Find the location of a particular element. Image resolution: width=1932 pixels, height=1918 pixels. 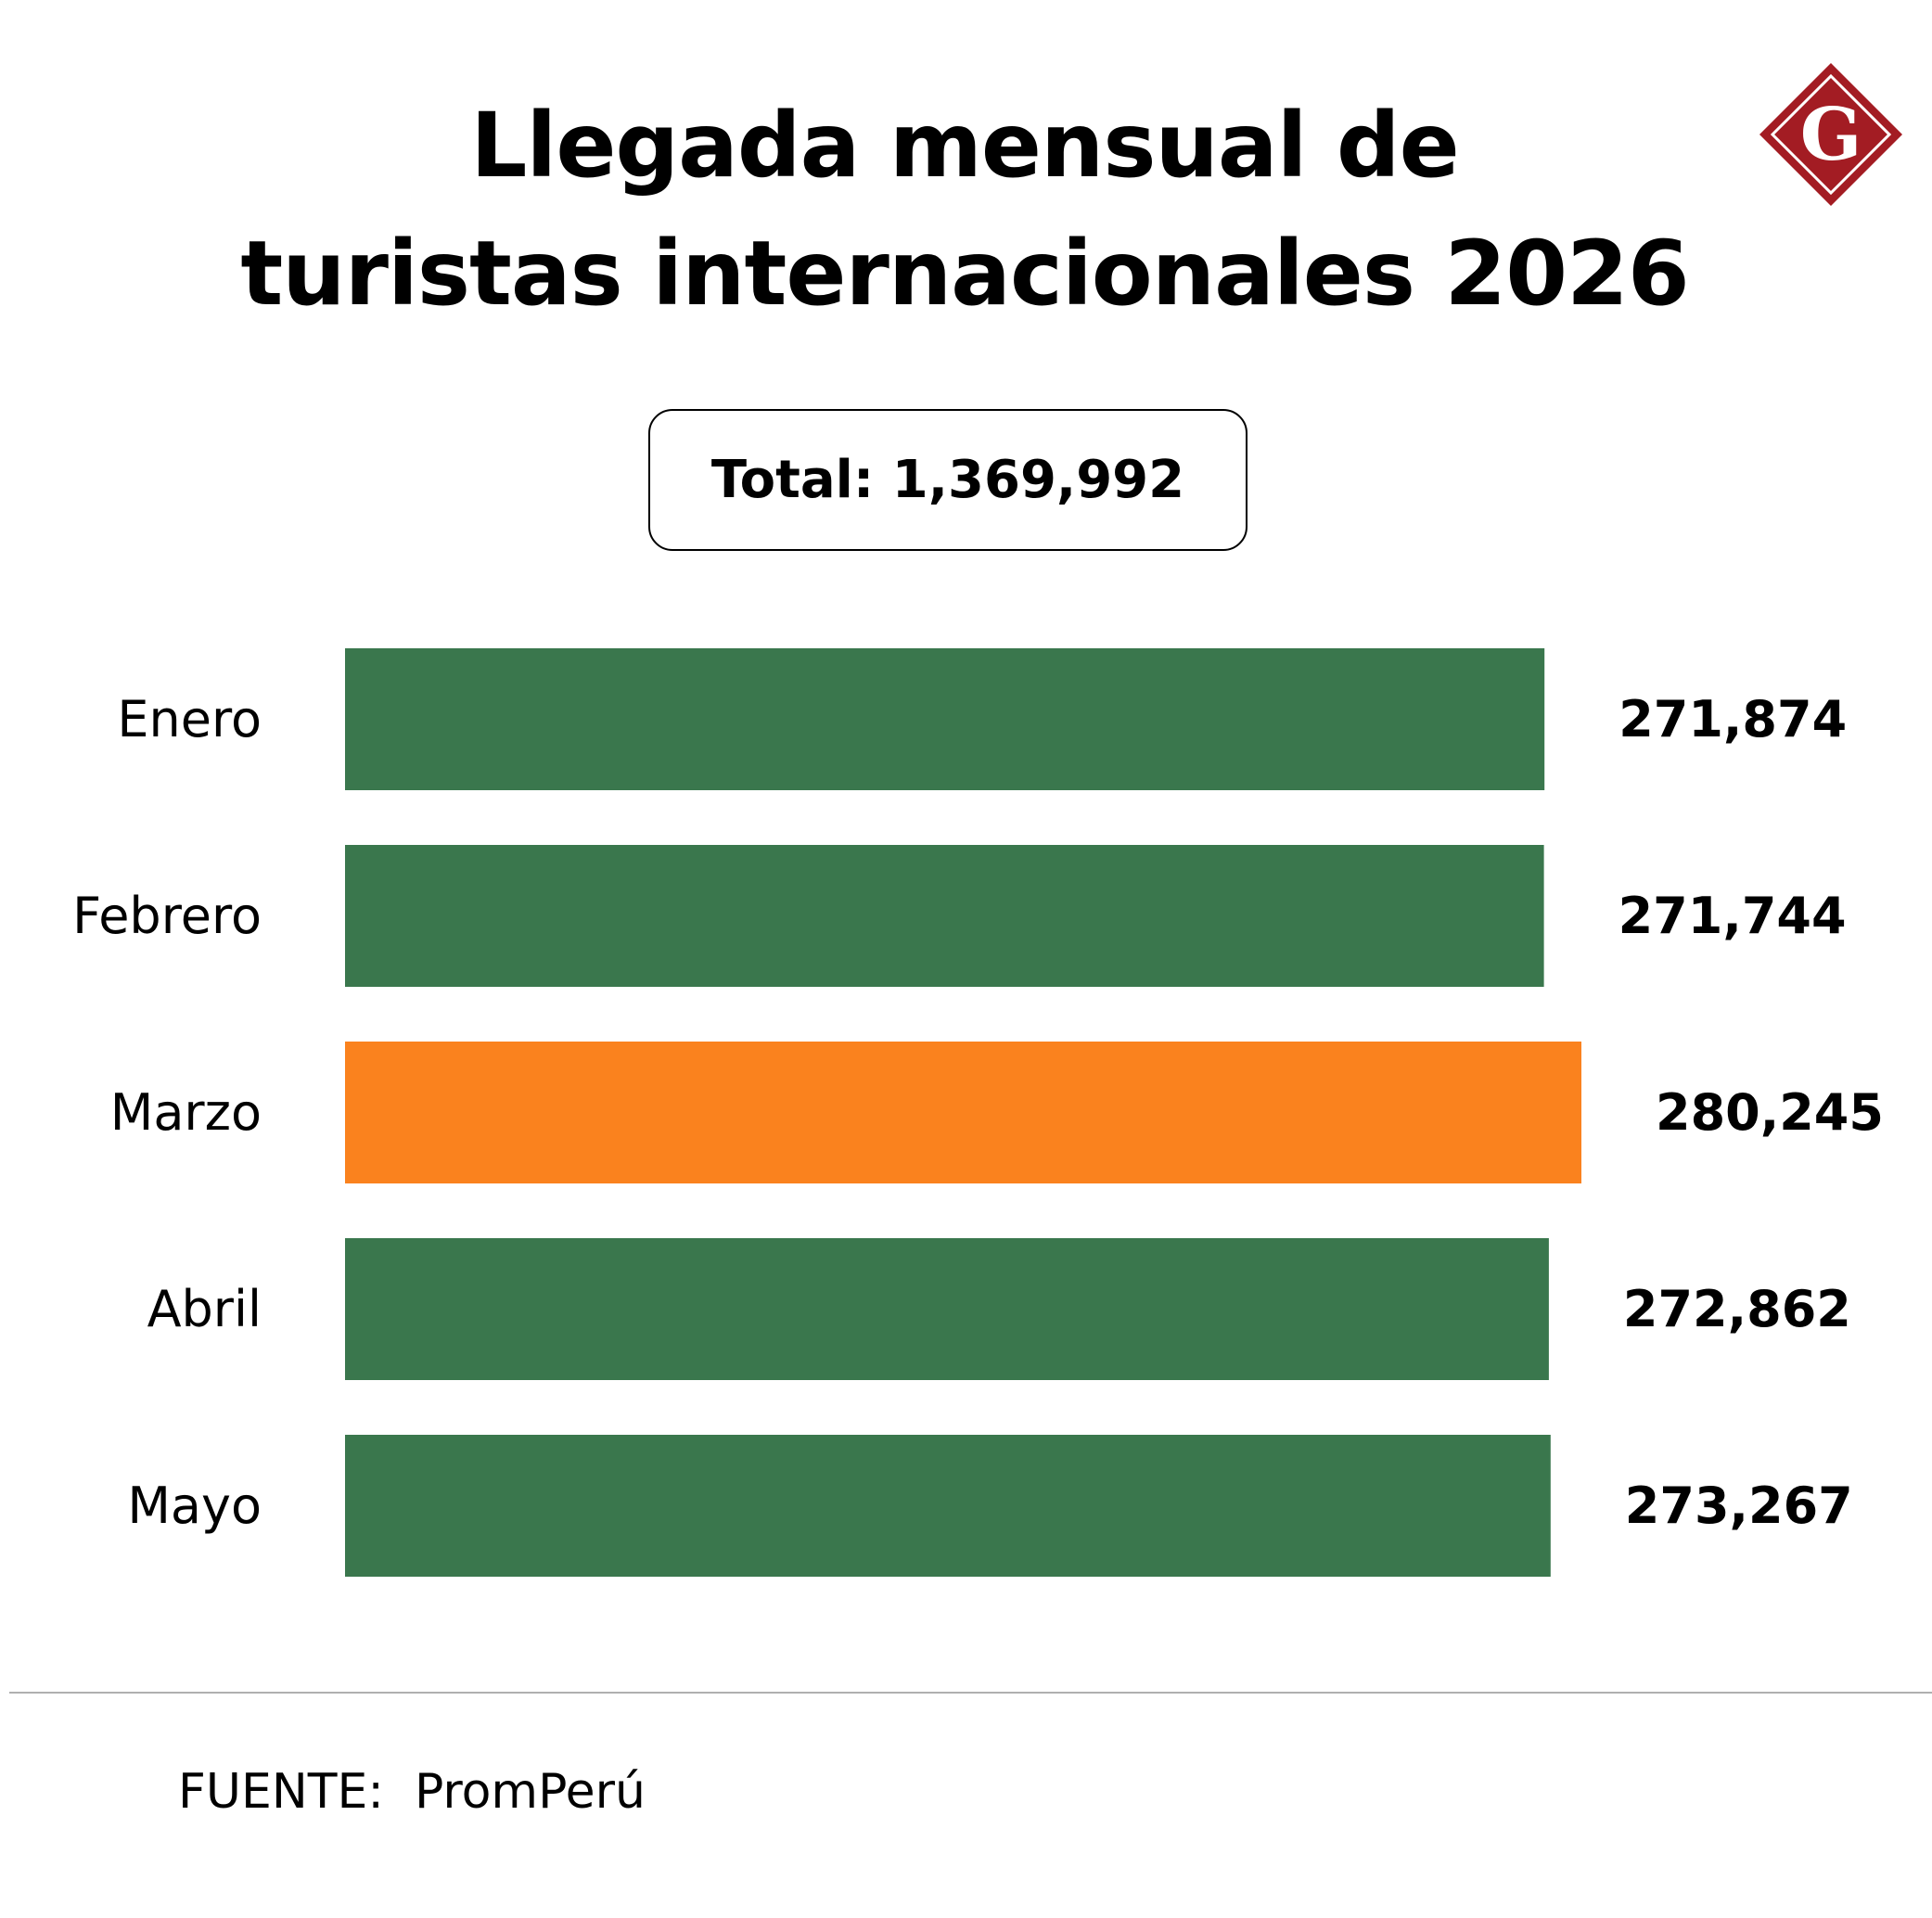

chart-title-line-2: turistas internacionales 2026 is located at coordinates (964, 274).